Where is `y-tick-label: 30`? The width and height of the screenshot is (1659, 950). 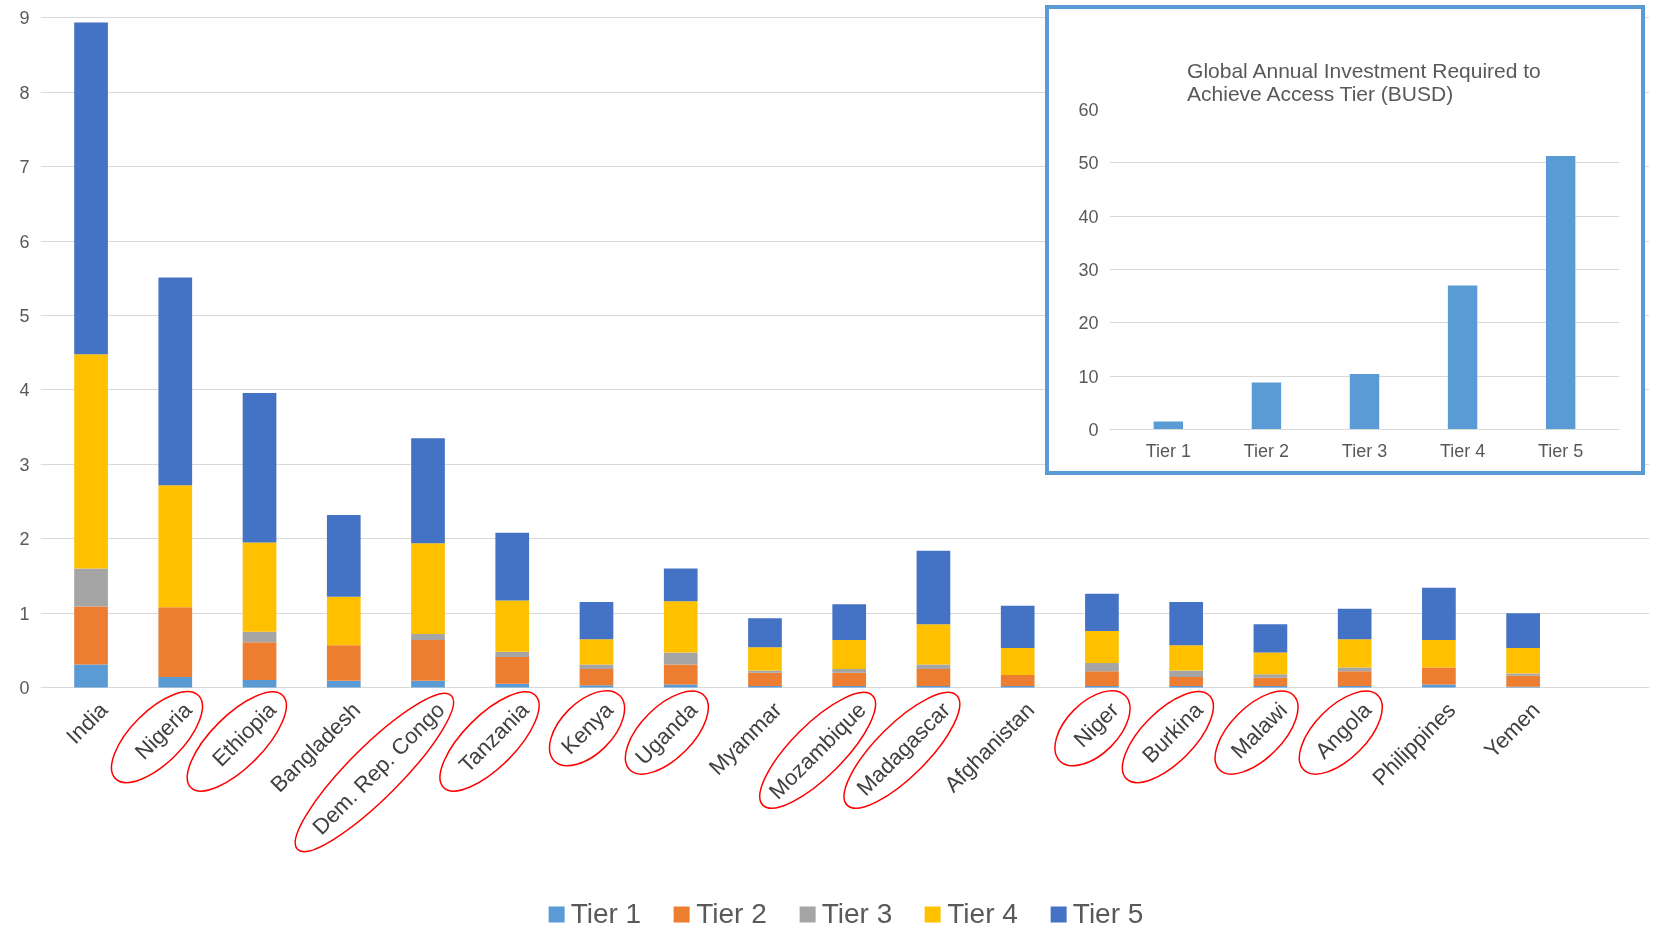
y-tick-label: 30 is located at coordinates (1088, 270).